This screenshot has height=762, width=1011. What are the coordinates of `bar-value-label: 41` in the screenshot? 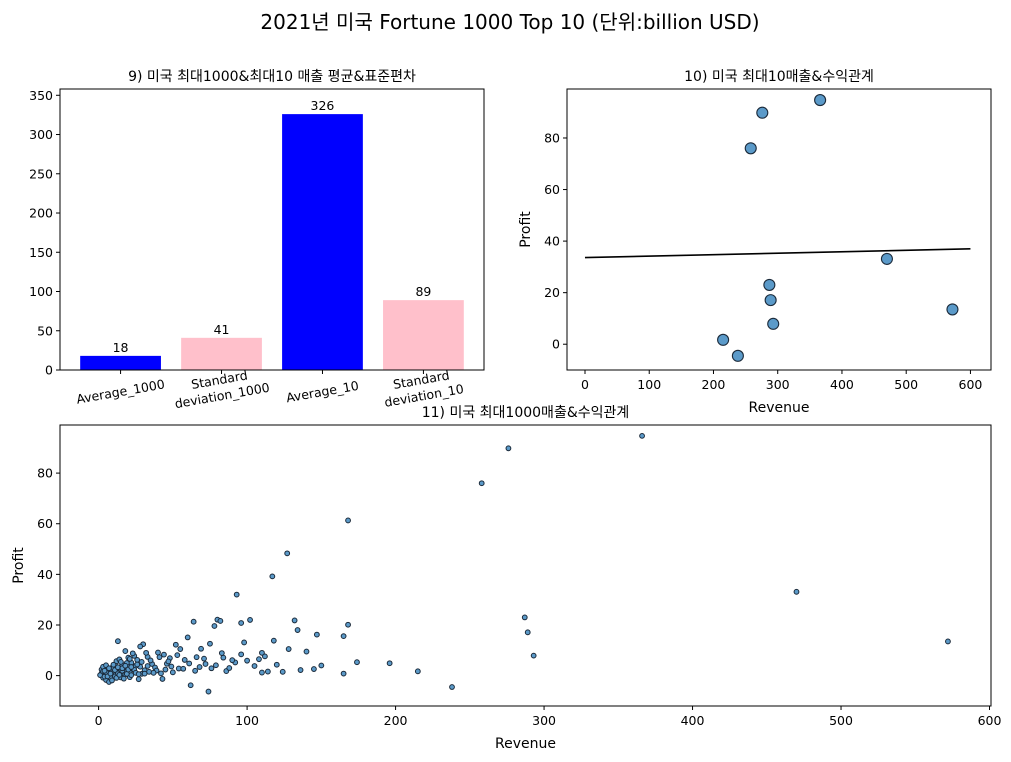 It's located at (222, 329).